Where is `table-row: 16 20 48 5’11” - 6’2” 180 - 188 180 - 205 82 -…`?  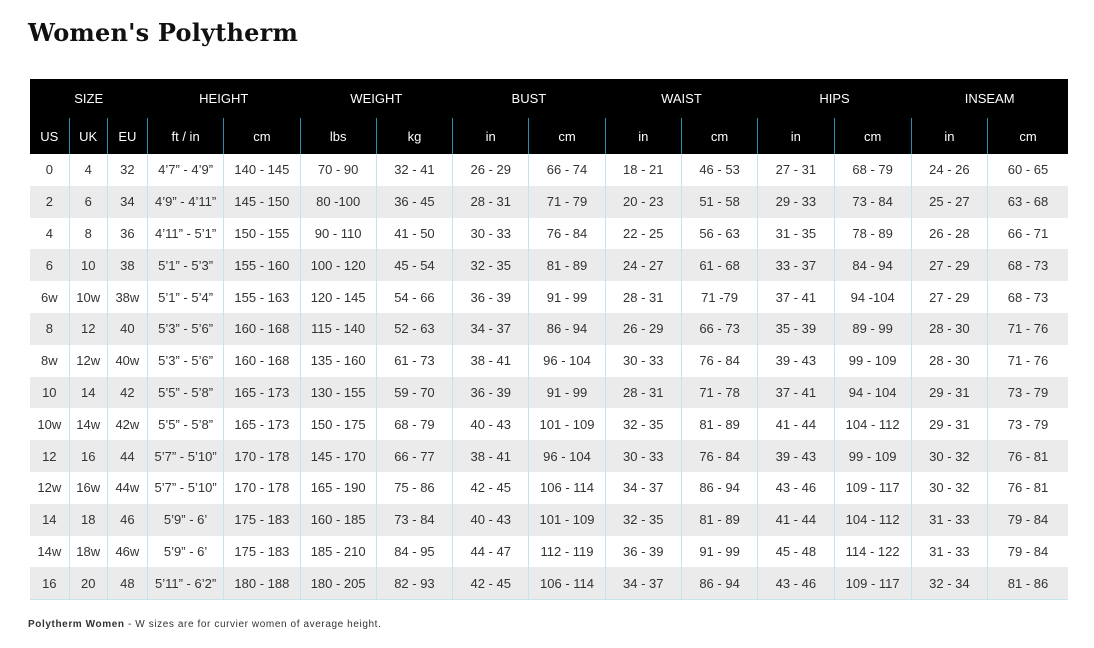
table-row: 16 20 48 5’11” - 6’2” 180 - 188 180 - 205 82 -… is located at coordinates (549, 584).